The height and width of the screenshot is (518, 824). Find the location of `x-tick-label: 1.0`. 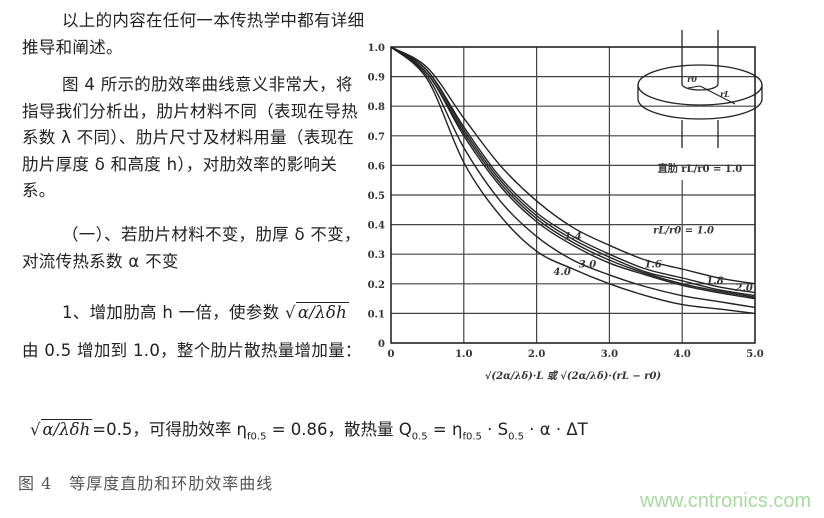

x-tick-label: 1.0 is located at coordinates (463, 354).